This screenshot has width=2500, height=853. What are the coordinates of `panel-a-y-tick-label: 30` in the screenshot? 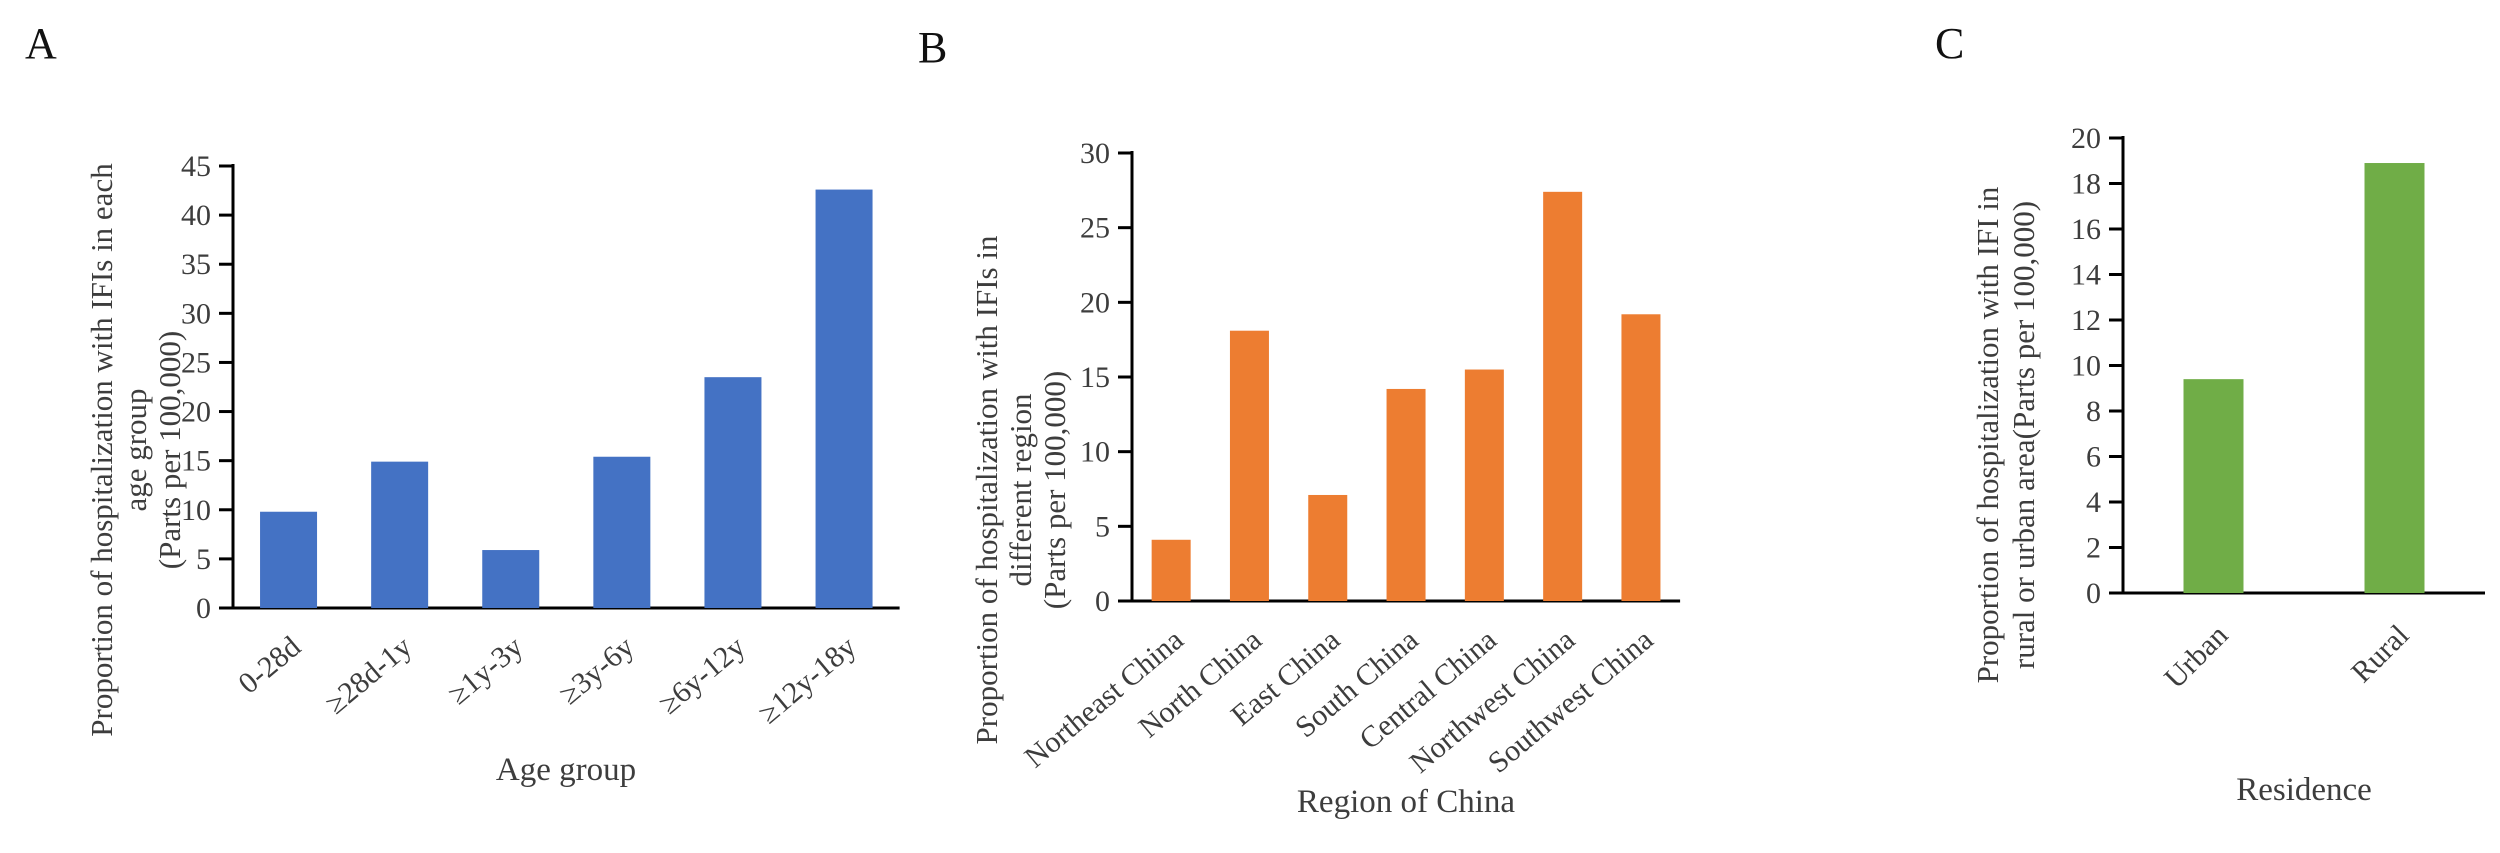 It's located at (196, 313).